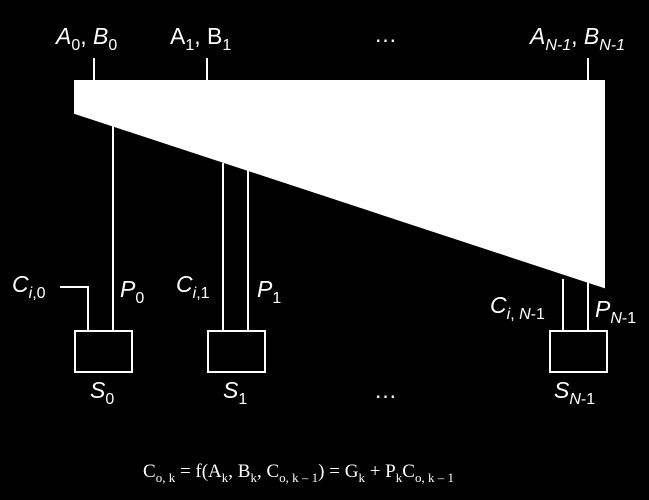 This screenshot has width=649, height=500. Describe the element at coordinates (29, 286) in the screenshot. I see `carry-in-label-0: Ci,0` at that location.